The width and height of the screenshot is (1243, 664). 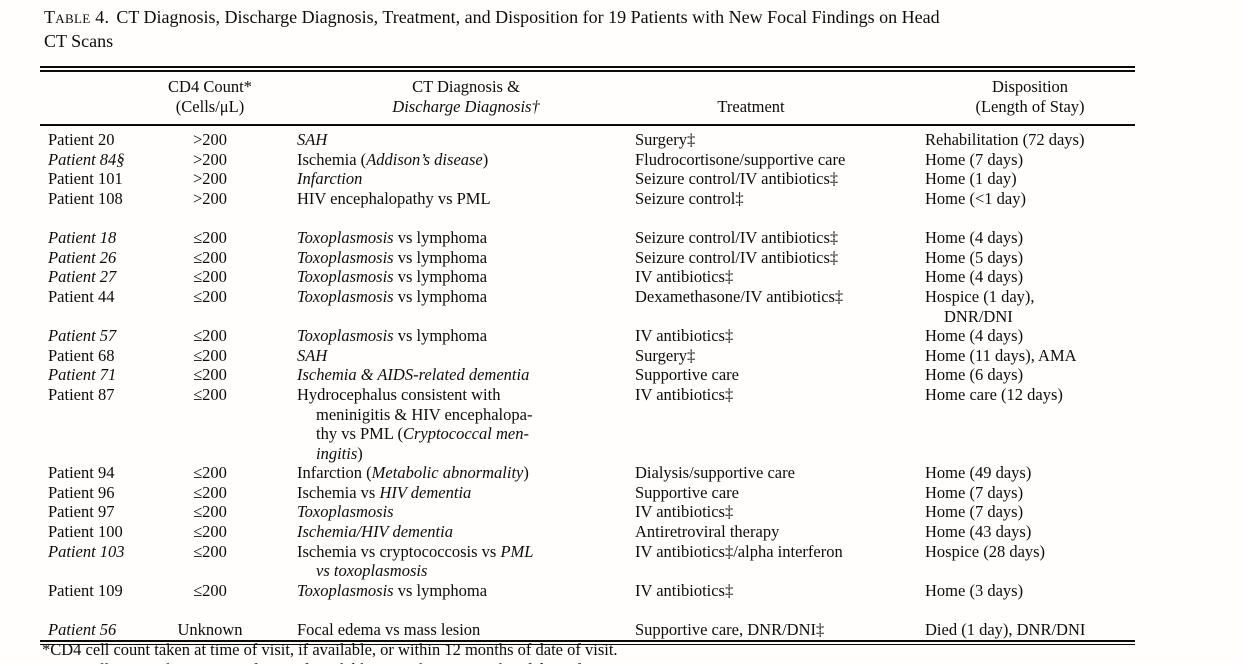 I want to click on disposition-cell: Died (1 day), DNR/DNI, so click(x=1005, y=630).